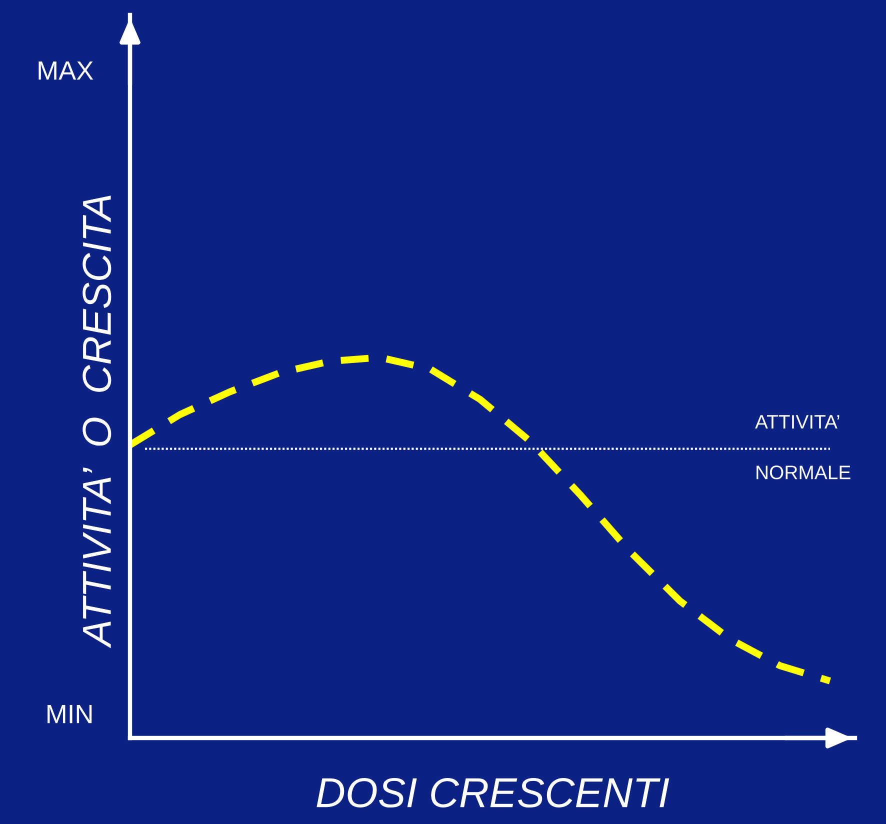 This screenshot has width=886, height=824. What do you see at coordinates (802, 447) in the screenshot?
I see `text: ATTIVITA’ NORMALE` at bounding box center [802, 447].